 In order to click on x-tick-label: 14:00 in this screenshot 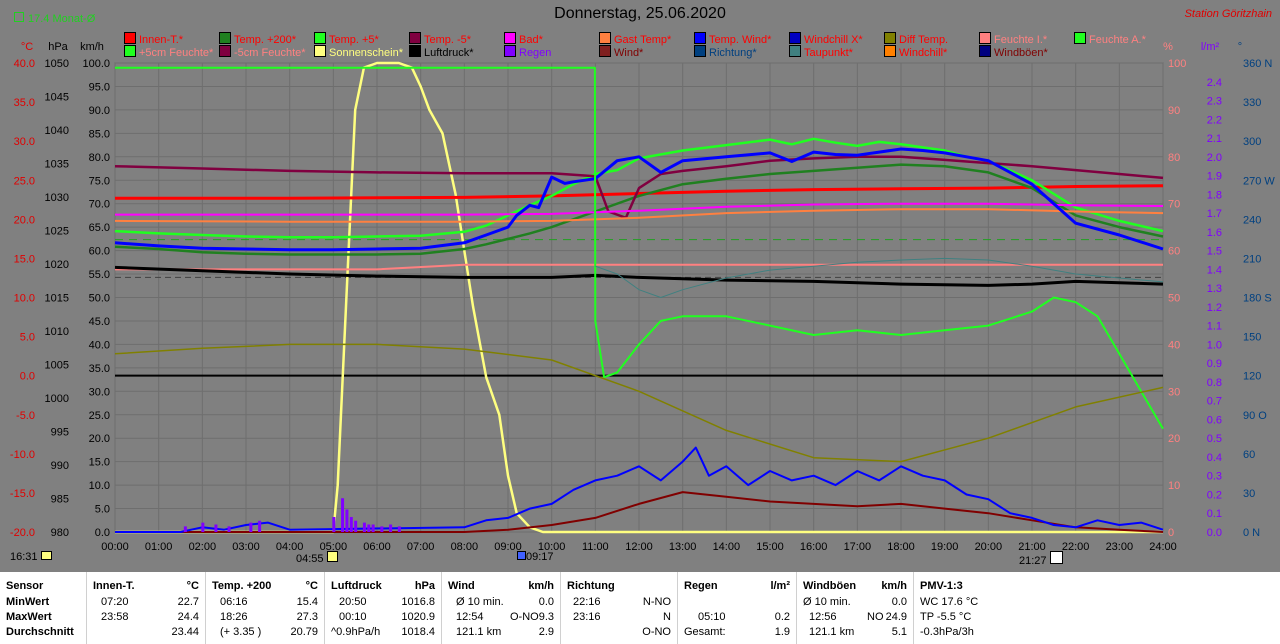, I will do `click(727, 547)`.